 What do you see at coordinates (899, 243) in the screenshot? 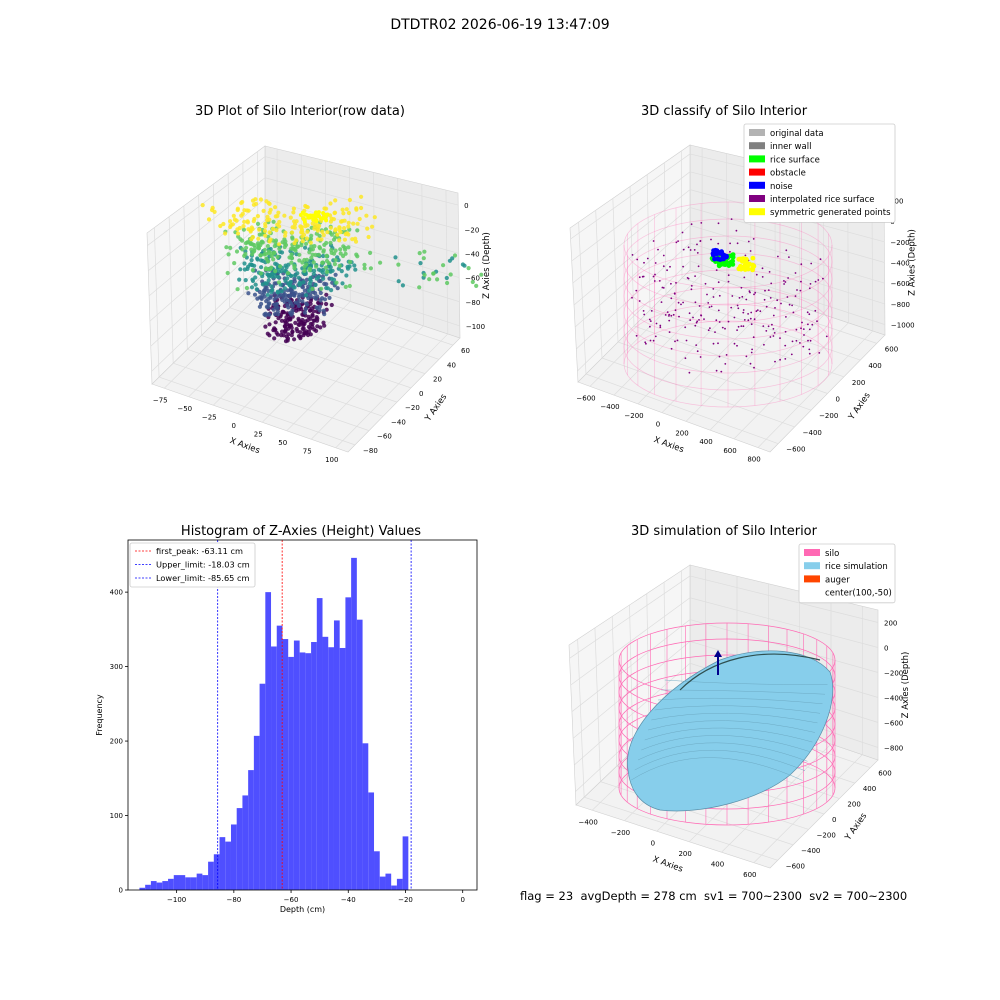
I see `z-tick-label: −200` at bounding box center [899, 243].